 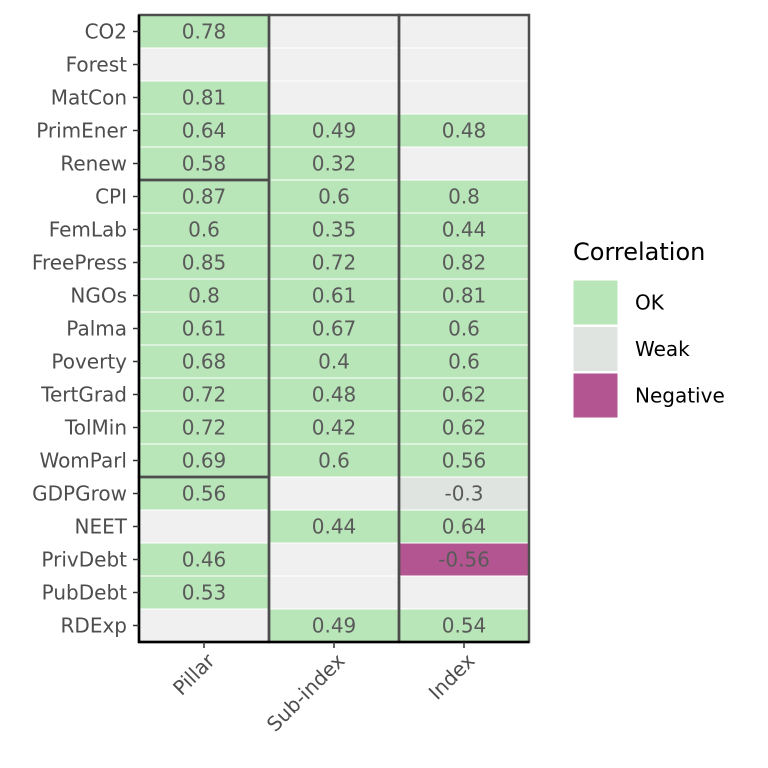 I want to click on y-tick-label-poverty: Poverty, so click(x=89, y=362).